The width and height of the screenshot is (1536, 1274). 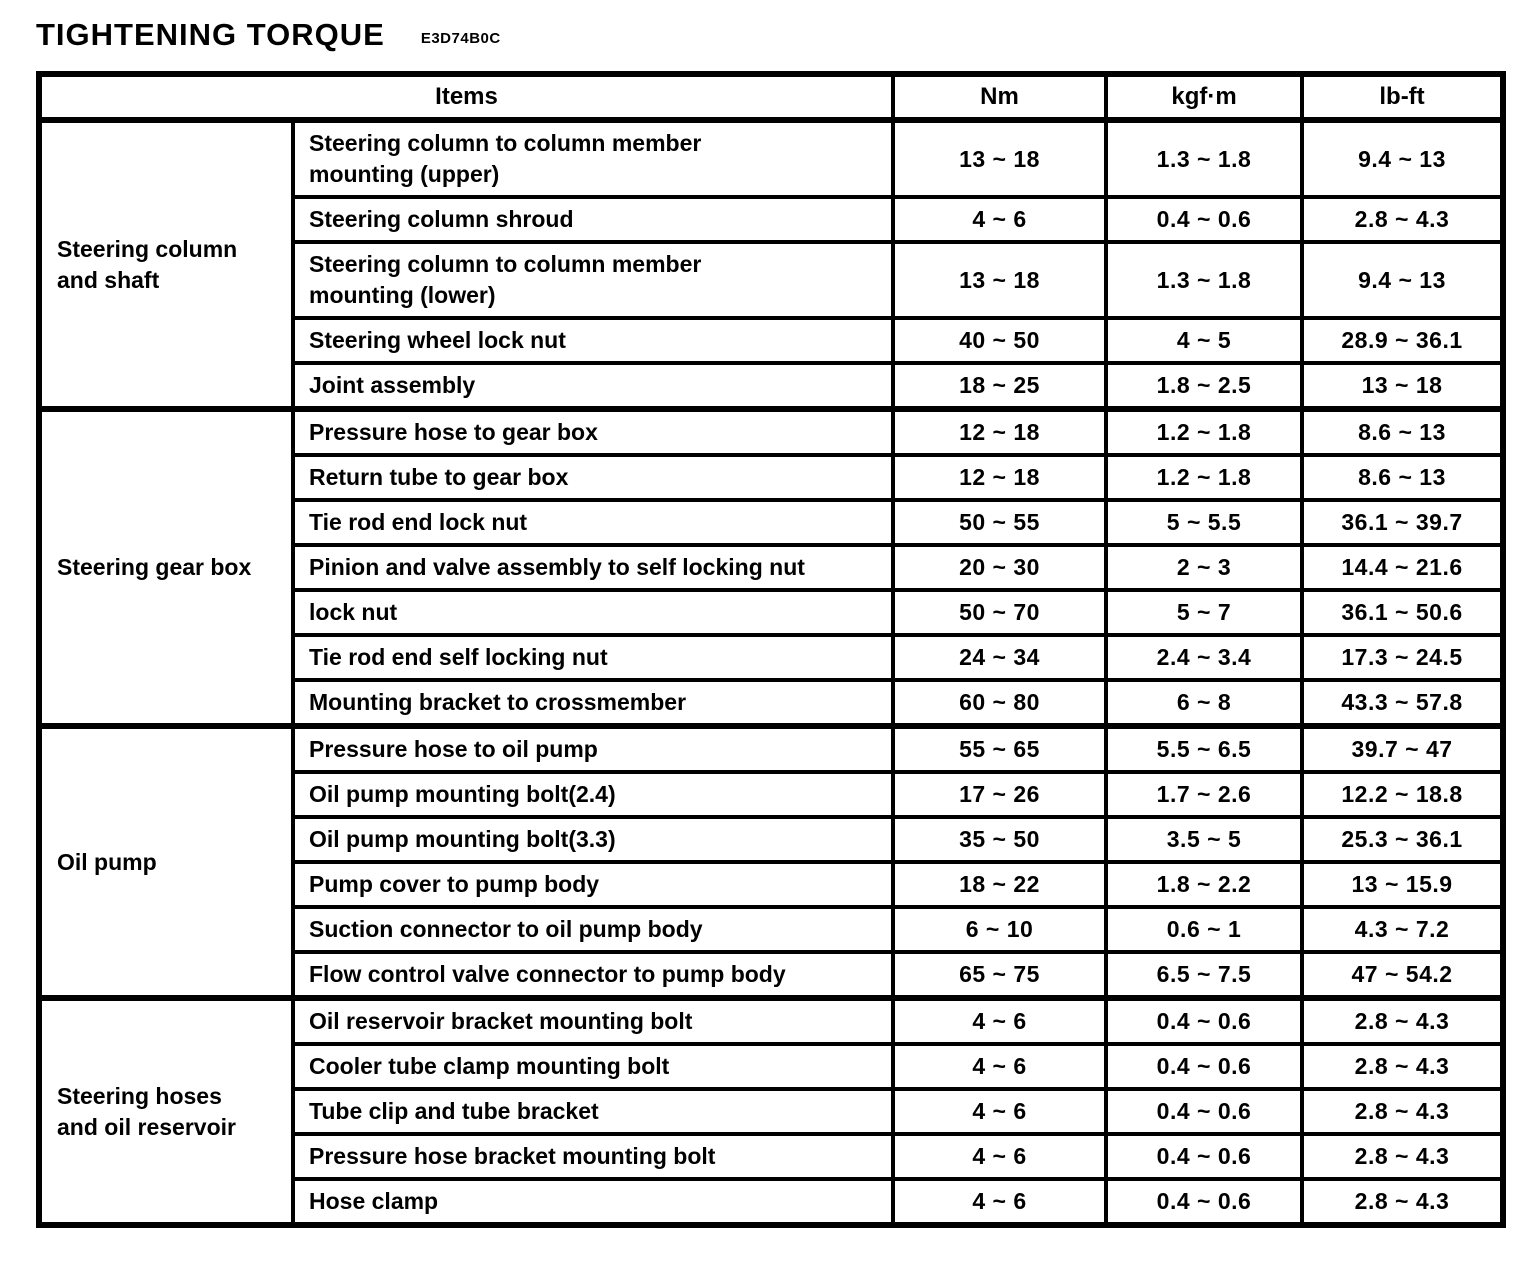 What do you see at coordinates (1000, 612) in the screenshot?
I see `torque-nm-cell: 50 ~ 70` at bounding box center [1000, 612].